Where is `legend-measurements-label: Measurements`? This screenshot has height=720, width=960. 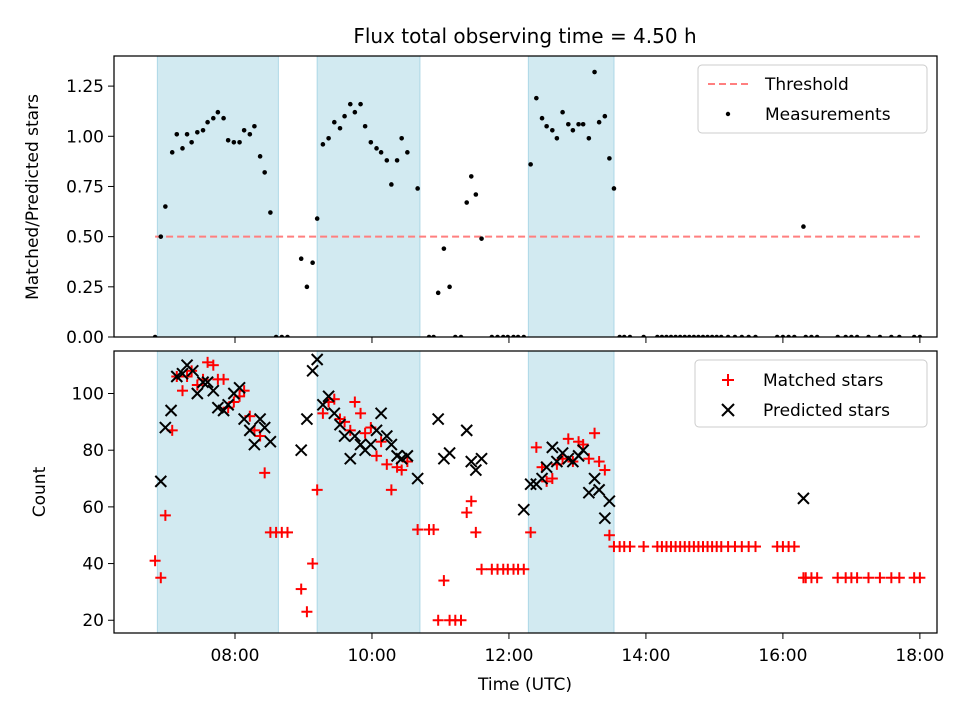 legend-measurements-label: Measurements is located at coordinates (828, 115).